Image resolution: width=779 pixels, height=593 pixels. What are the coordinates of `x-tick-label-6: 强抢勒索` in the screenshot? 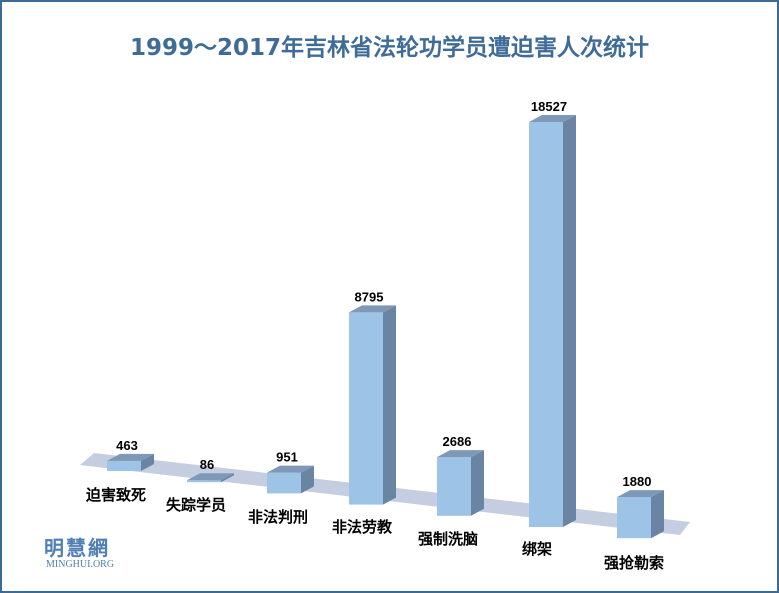 It's located at (634, 563).